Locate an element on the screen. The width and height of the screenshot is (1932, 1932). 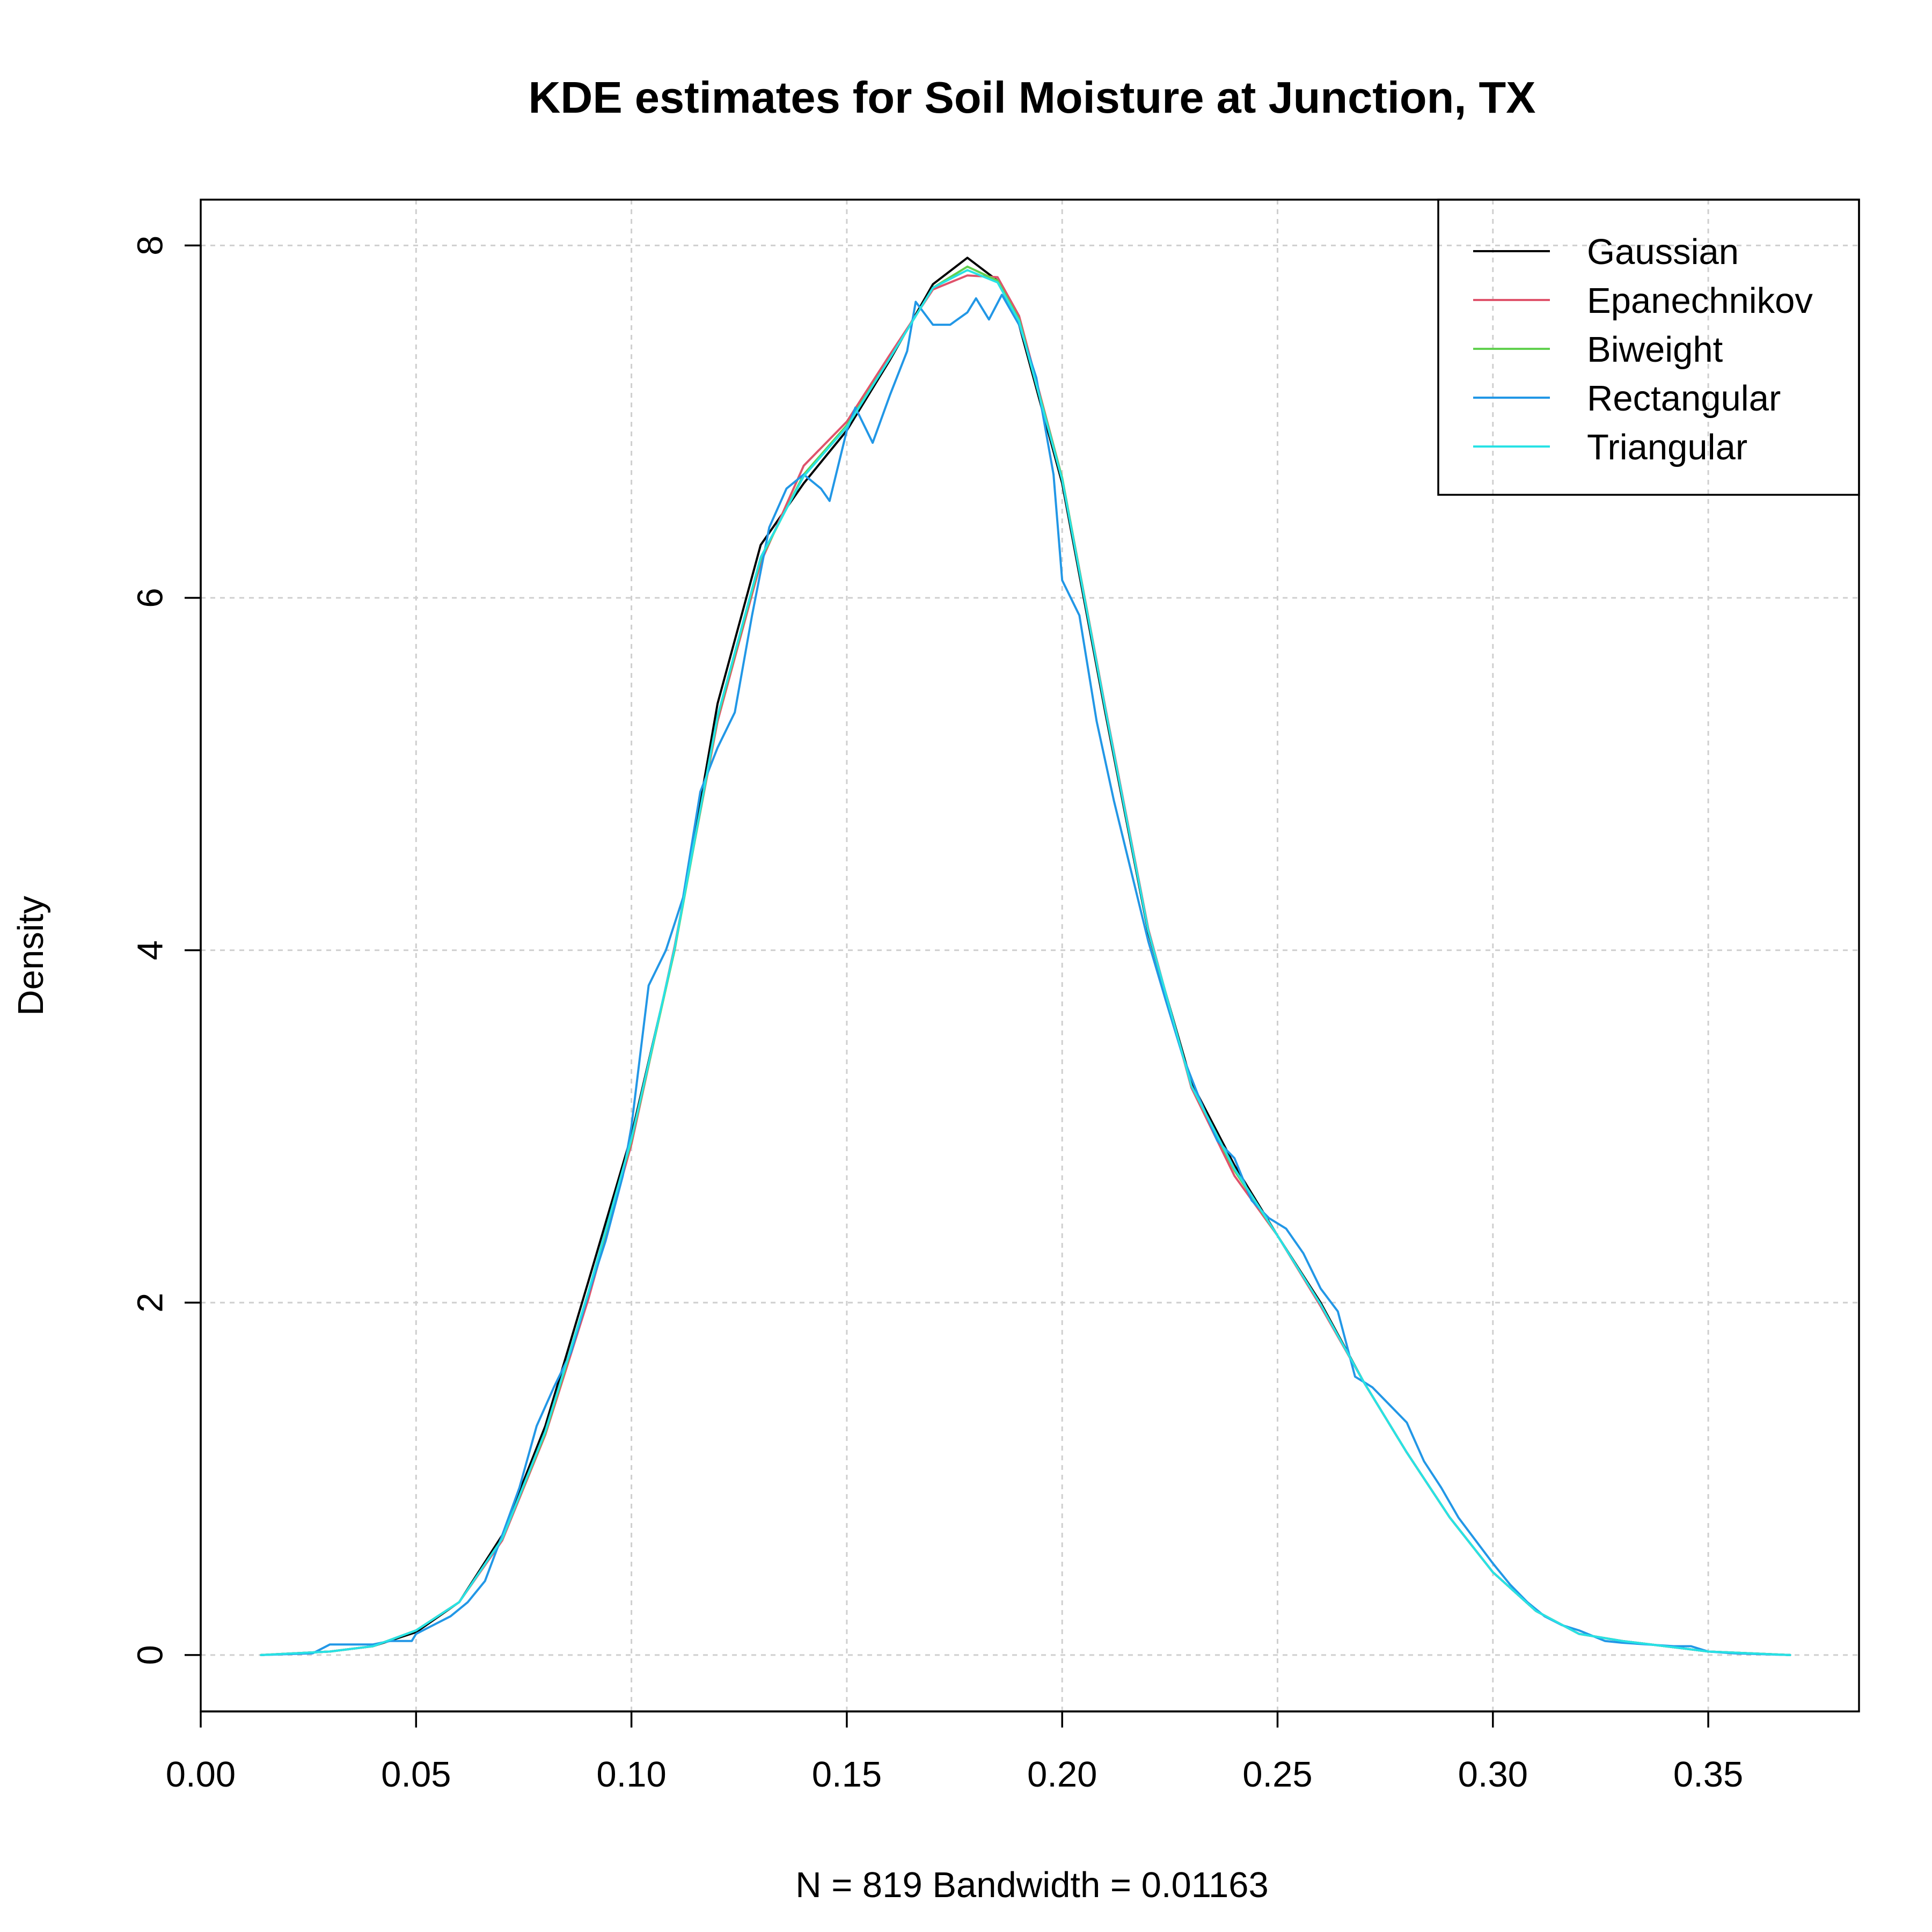
x-tick-label-7: 0.35 is located at coordinates (1708, 1774).